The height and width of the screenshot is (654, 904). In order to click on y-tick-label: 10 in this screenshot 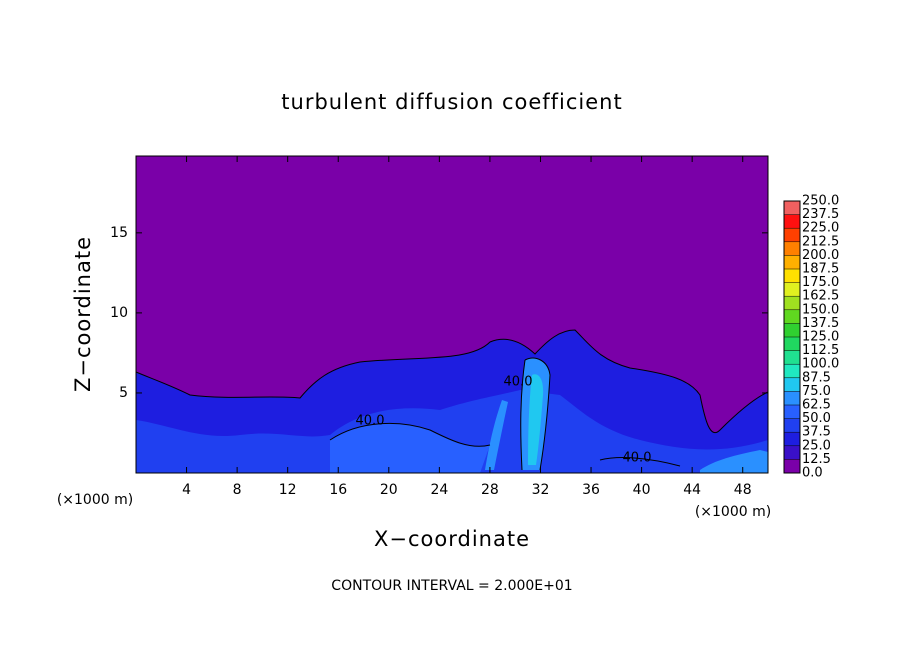, I will do `click(119, 313)`.